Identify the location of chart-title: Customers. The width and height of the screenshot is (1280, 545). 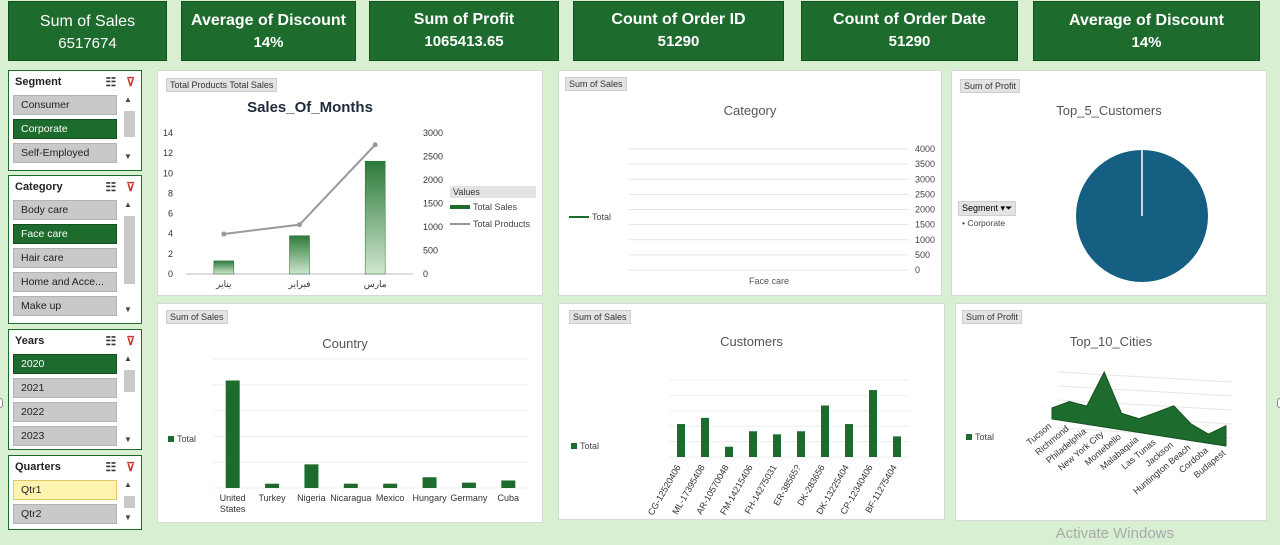
(751, 341).